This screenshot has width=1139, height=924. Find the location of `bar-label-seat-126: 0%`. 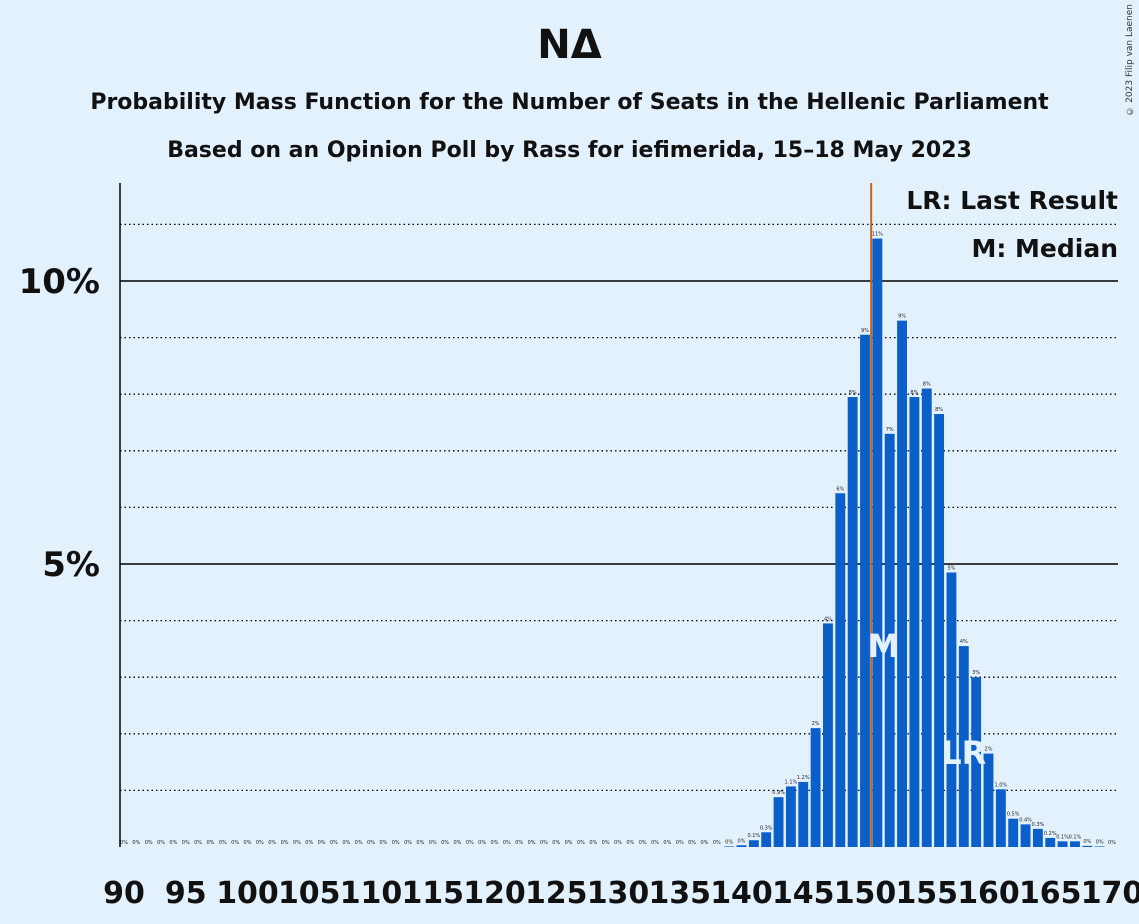

bar-label-seat-126: 0% is located at coordinates (569, 843).